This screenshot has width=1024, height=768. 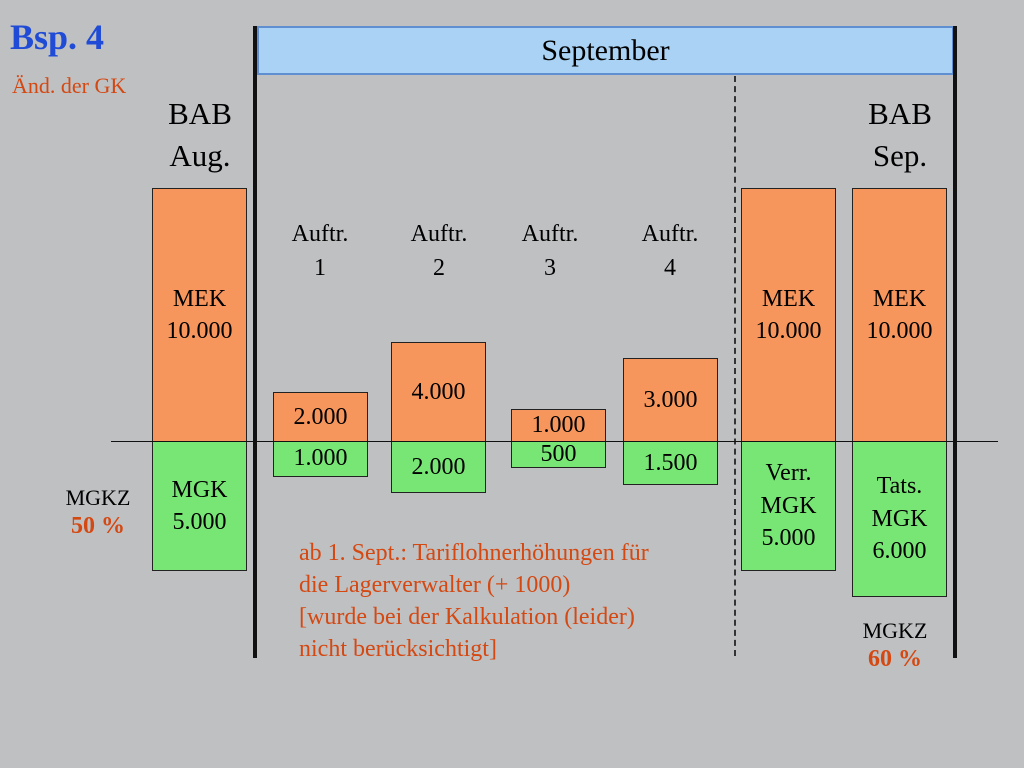 I want to click on verr-mgk-line2: MGK, so click(x=788, y=505).